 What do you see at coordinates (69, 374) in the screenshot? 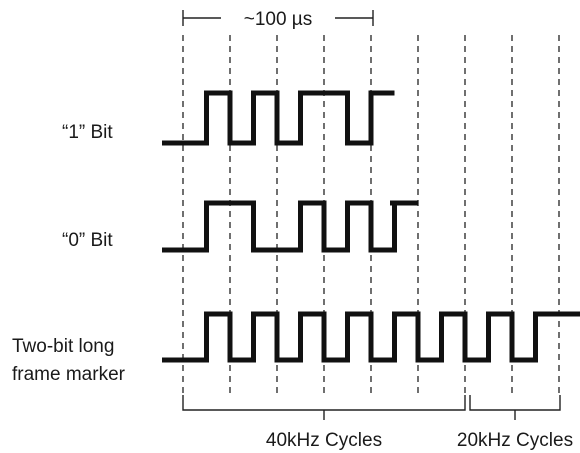
I see `frame-marker-label-line2: frame marker` at bounding box center [69, 374].